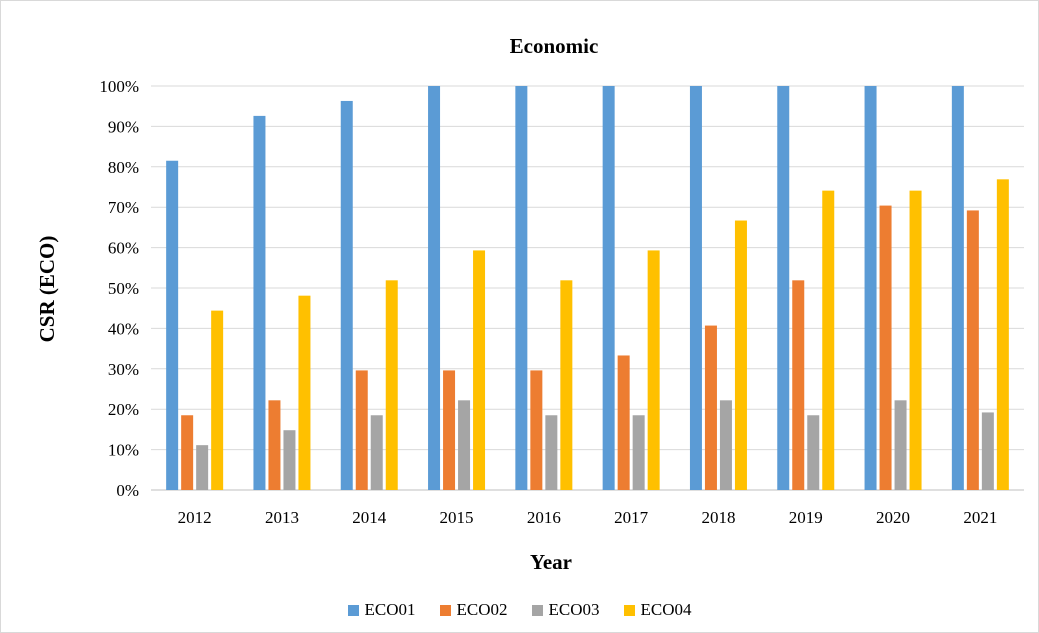 Image resolution: width=1039 pixels, height=633 pixels. What do you see at coordinates (479, 370) in the screenshot?
I see `bar-eco04-2015` at bounding box center [479, 370].